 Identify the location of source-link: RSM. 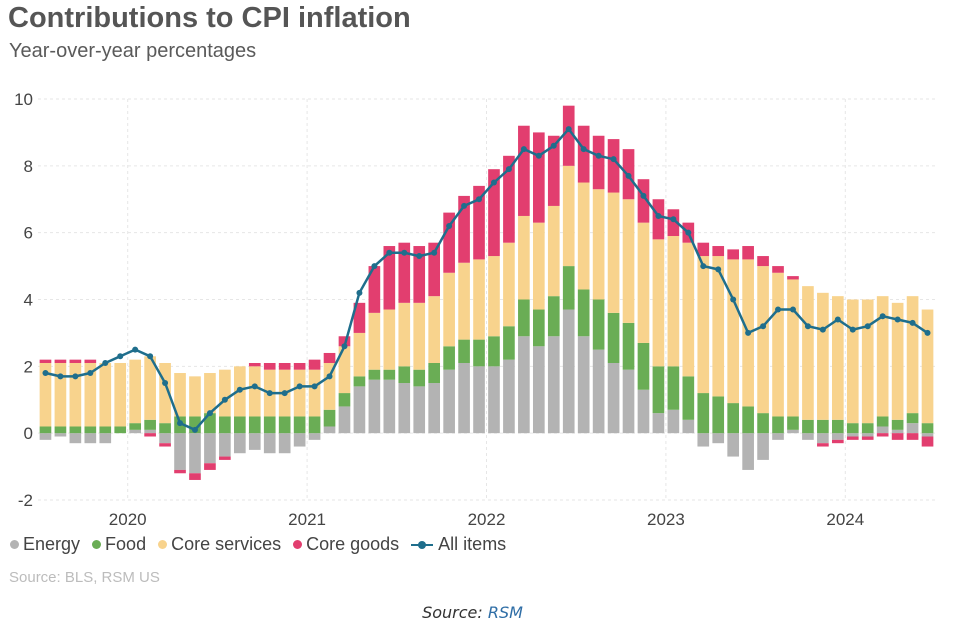
(505, 612).